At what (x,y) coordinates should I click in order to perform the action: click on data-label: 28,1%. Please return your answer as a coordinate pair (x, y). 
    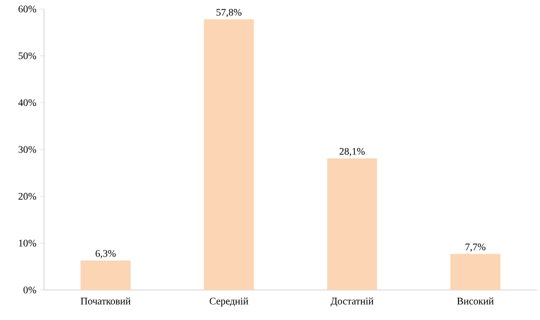
    Looking at the image, I should click on (352, 152).